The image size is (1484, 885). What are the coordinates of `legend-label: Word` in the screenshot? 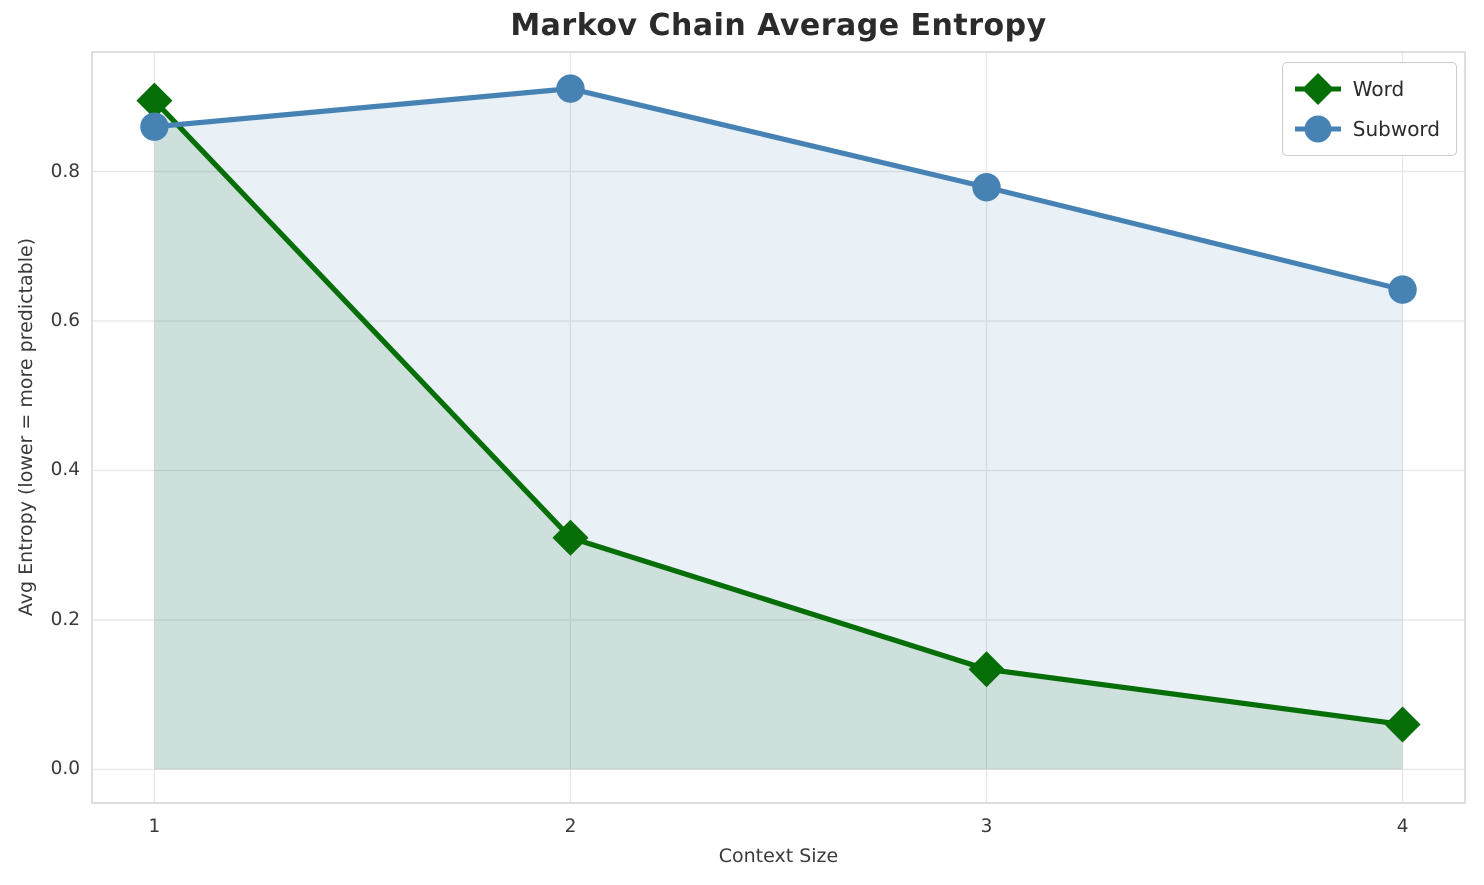 It's located at (1378, 89).